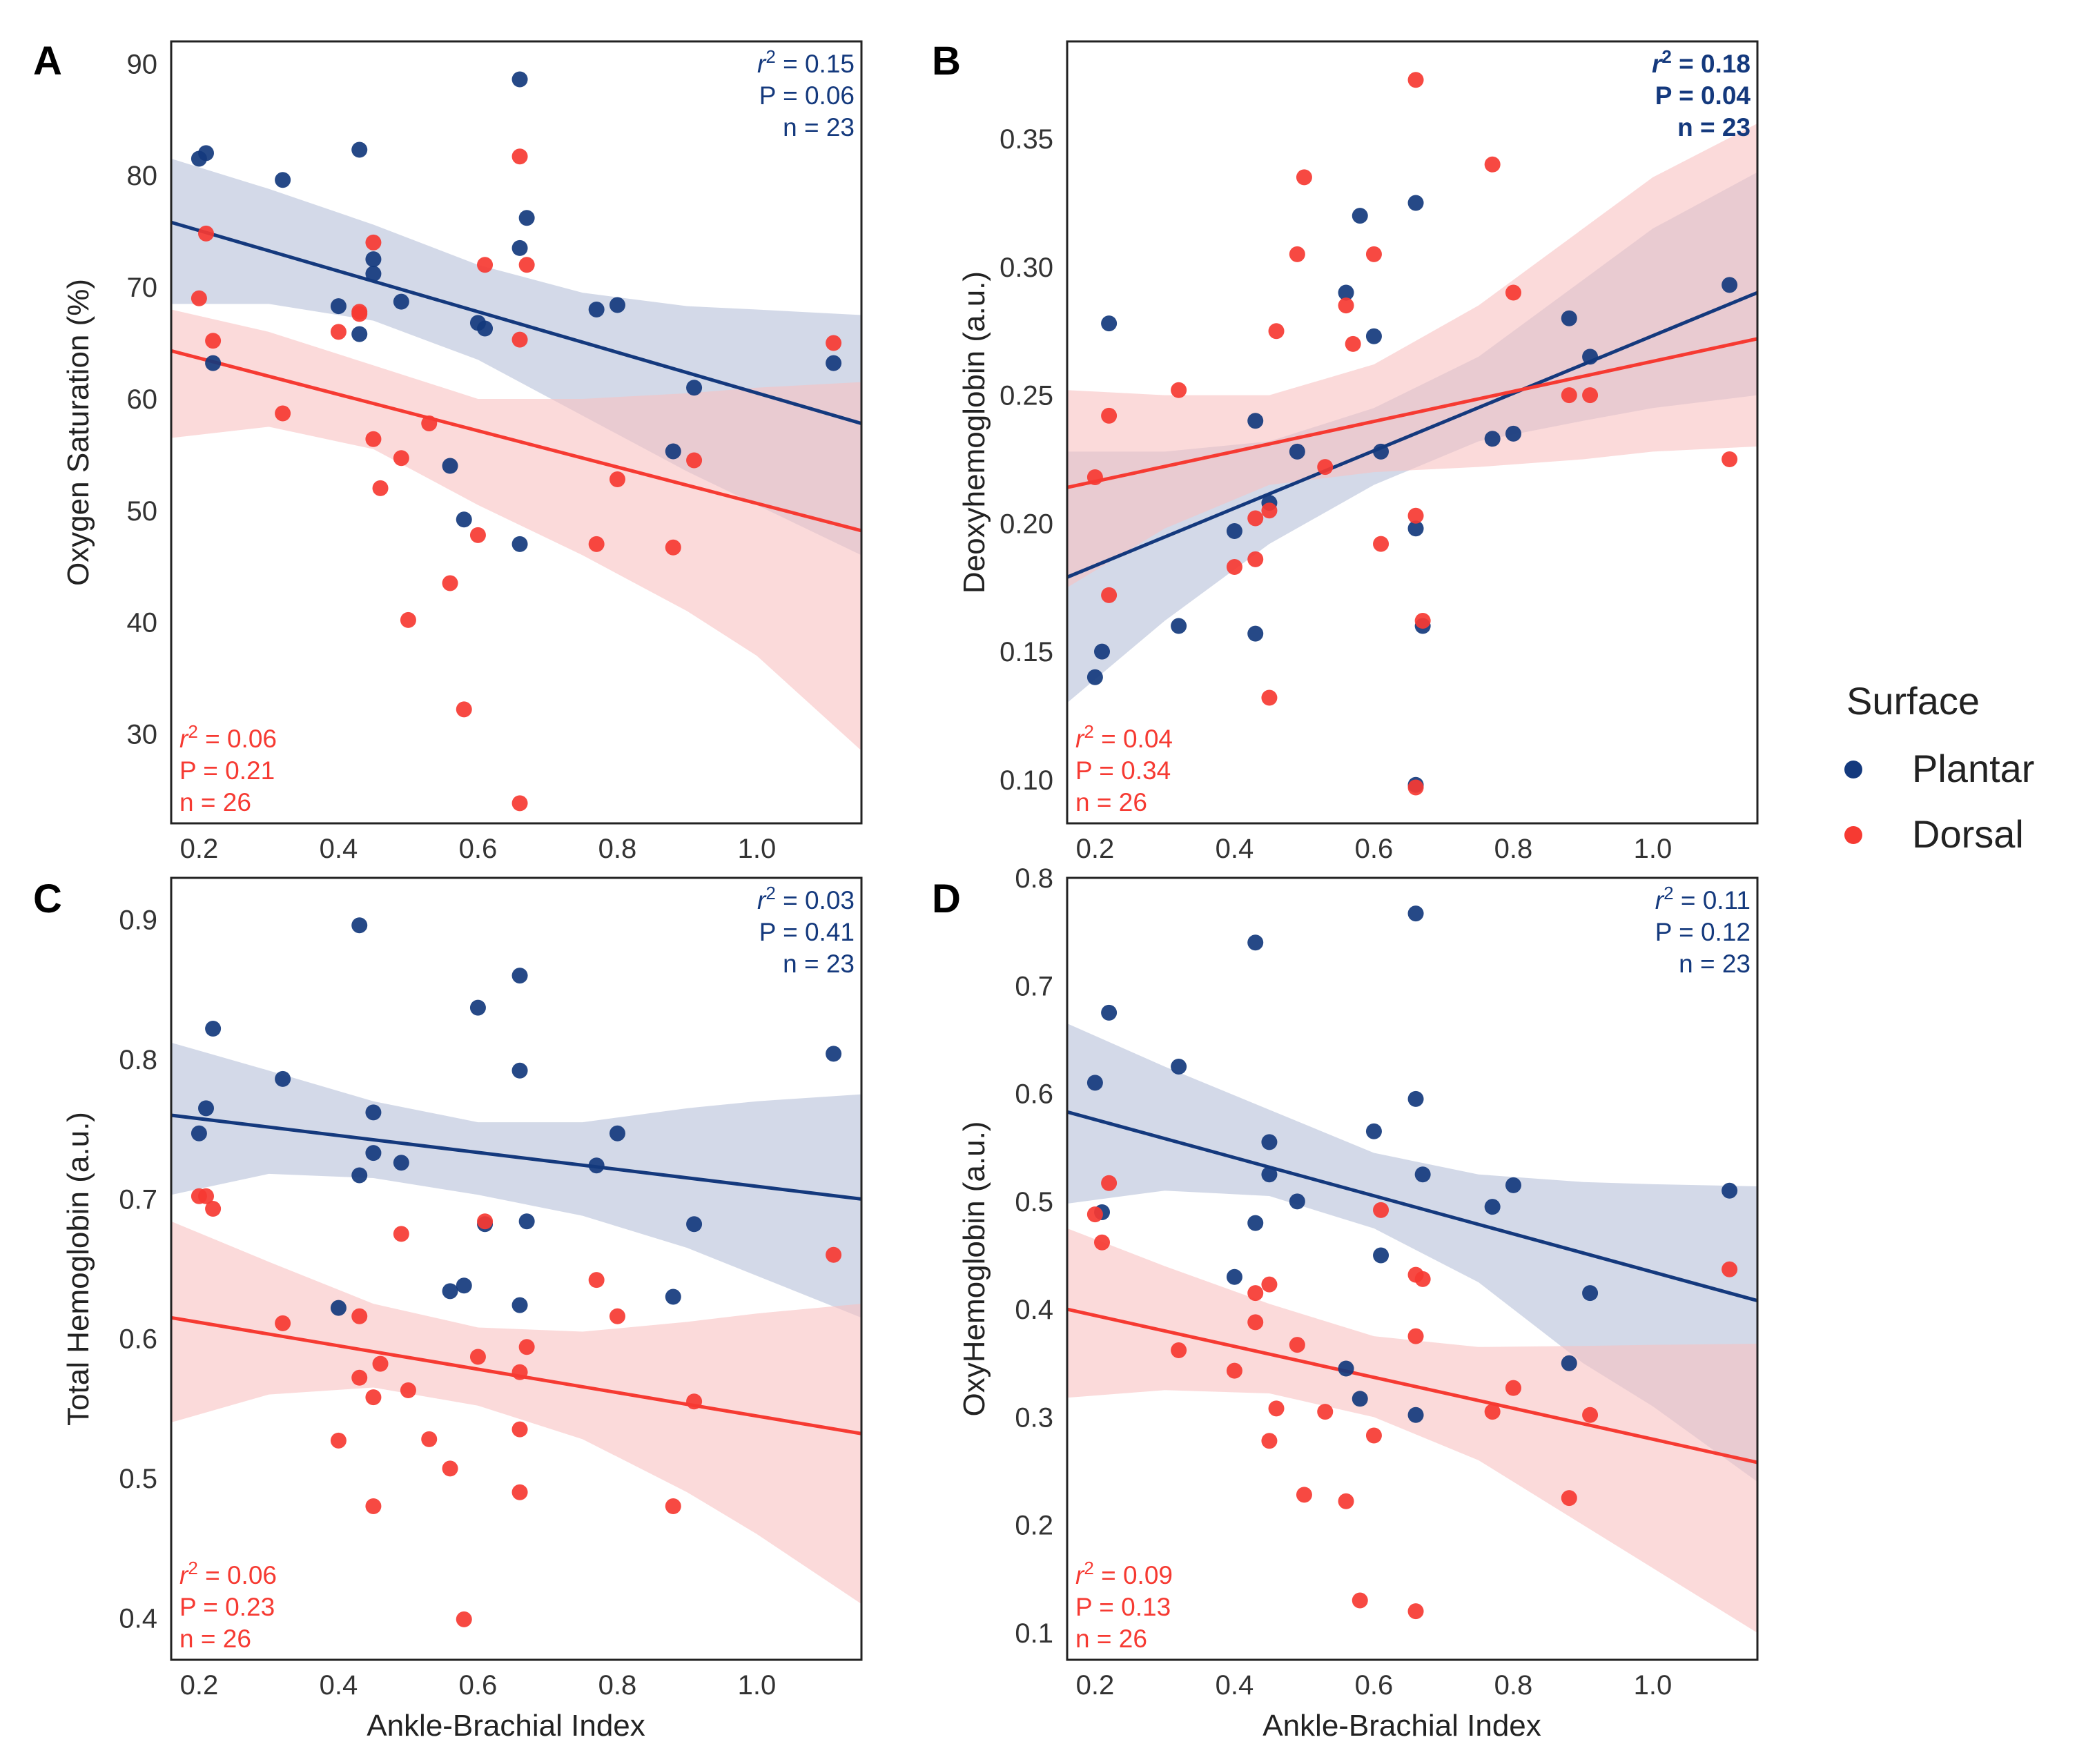  I want to click on stats-plantar-p: P = 0.12, so click(1703, 932).